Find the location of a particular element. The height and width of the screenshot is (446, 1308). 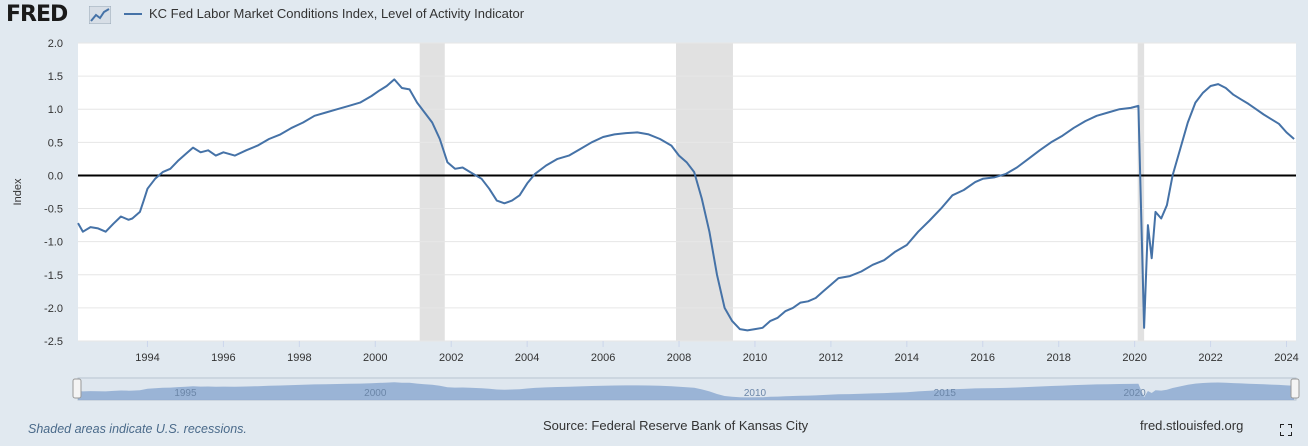

navigator-label: 2010 is located at coordinates (755, 393).